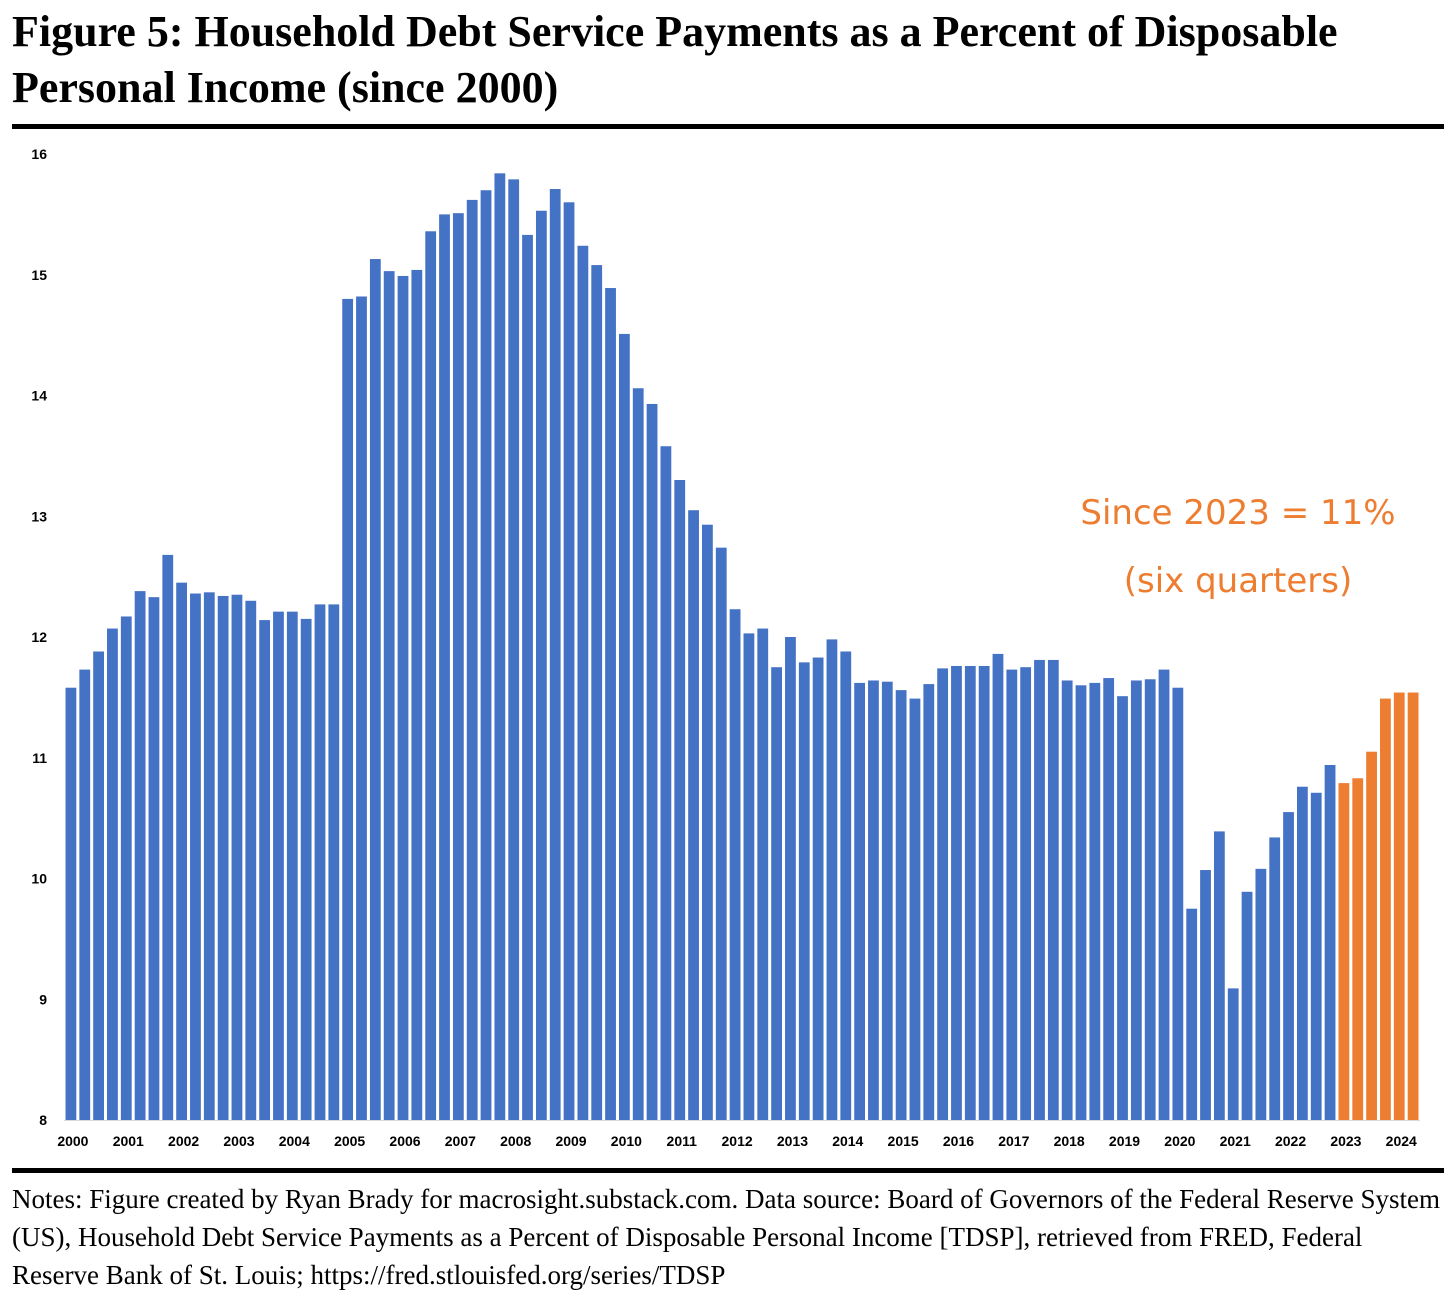 The image size is (1456, 1305). Describe the element at coordinates (1026, 893) in the screenshot. I see `bar-2017Q2` at that location.